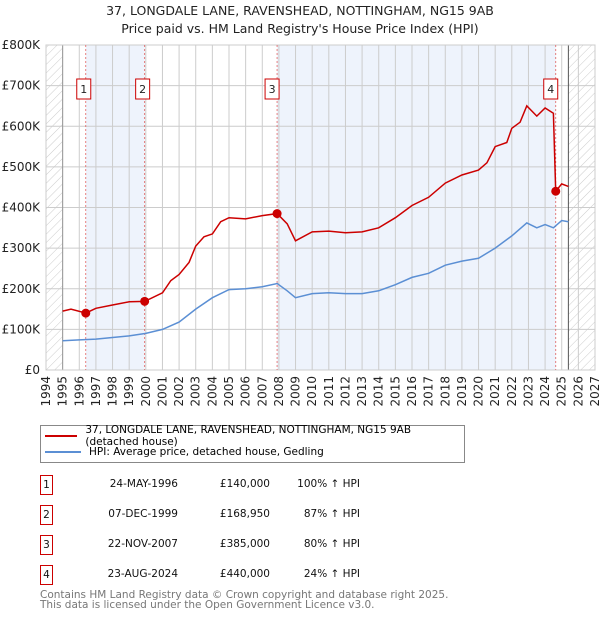  Describe the element at coordinates (312, 391) in the screenshot. I see `x-tick-label: 2010` at that location.